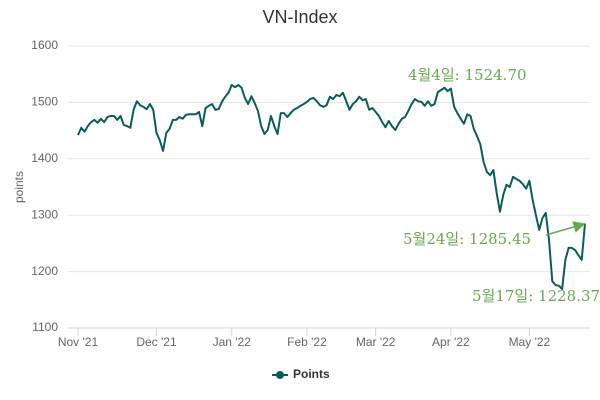 Image resolution: width=600 pixels, height=400 pixels. Describe the element at coordinates (19, 187) in the screenshot. I see `y-axis-label: points` at that location.